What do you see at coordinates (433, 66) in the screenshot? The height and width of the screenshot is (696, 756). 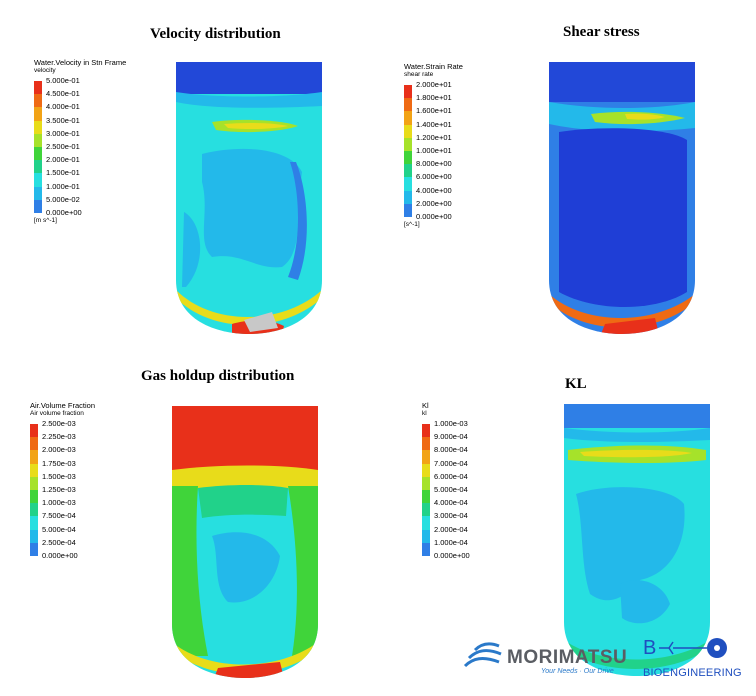 I see `legend-title: Water.Strain Rate` at bounding box center [433, 66].